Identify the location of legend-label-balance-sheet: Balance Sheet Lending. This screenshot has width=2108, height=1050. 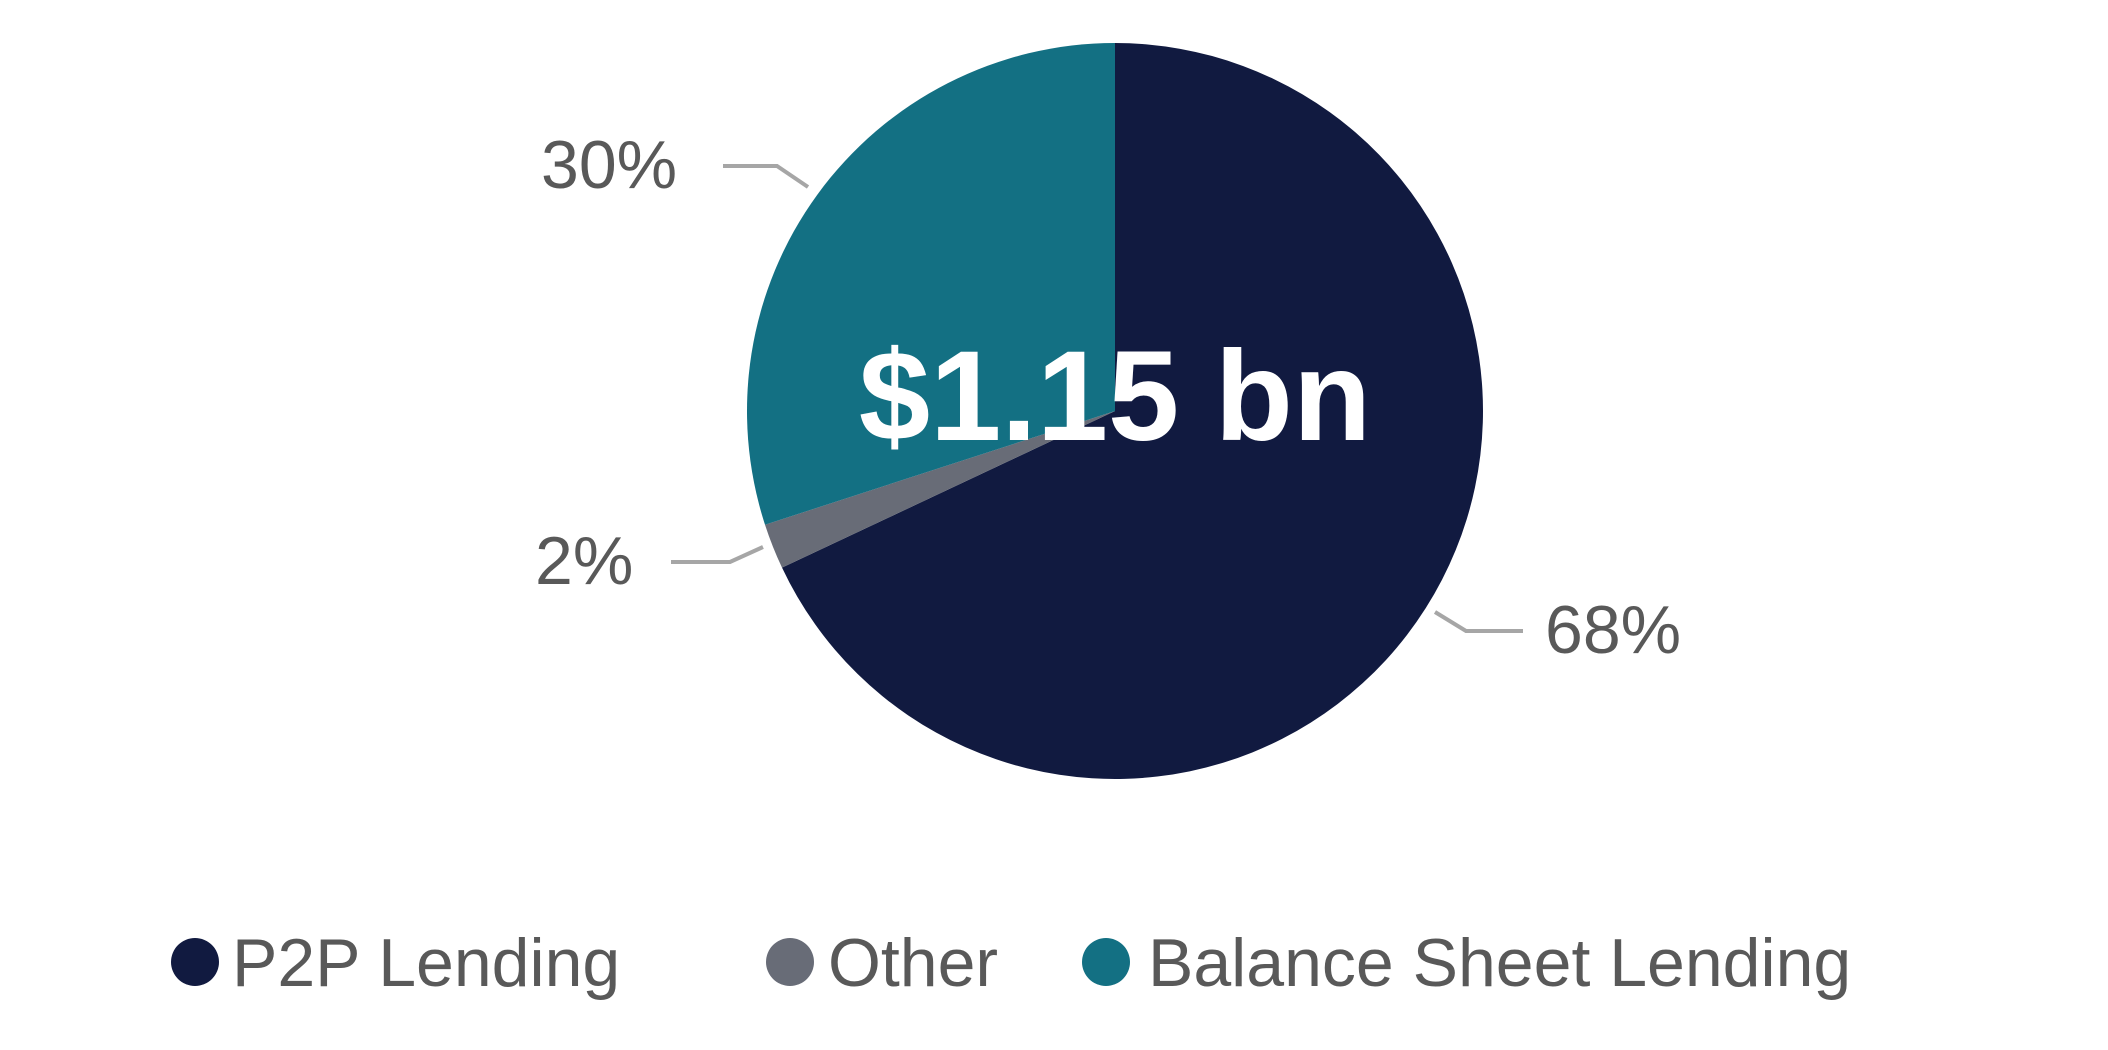
(1499, 963).